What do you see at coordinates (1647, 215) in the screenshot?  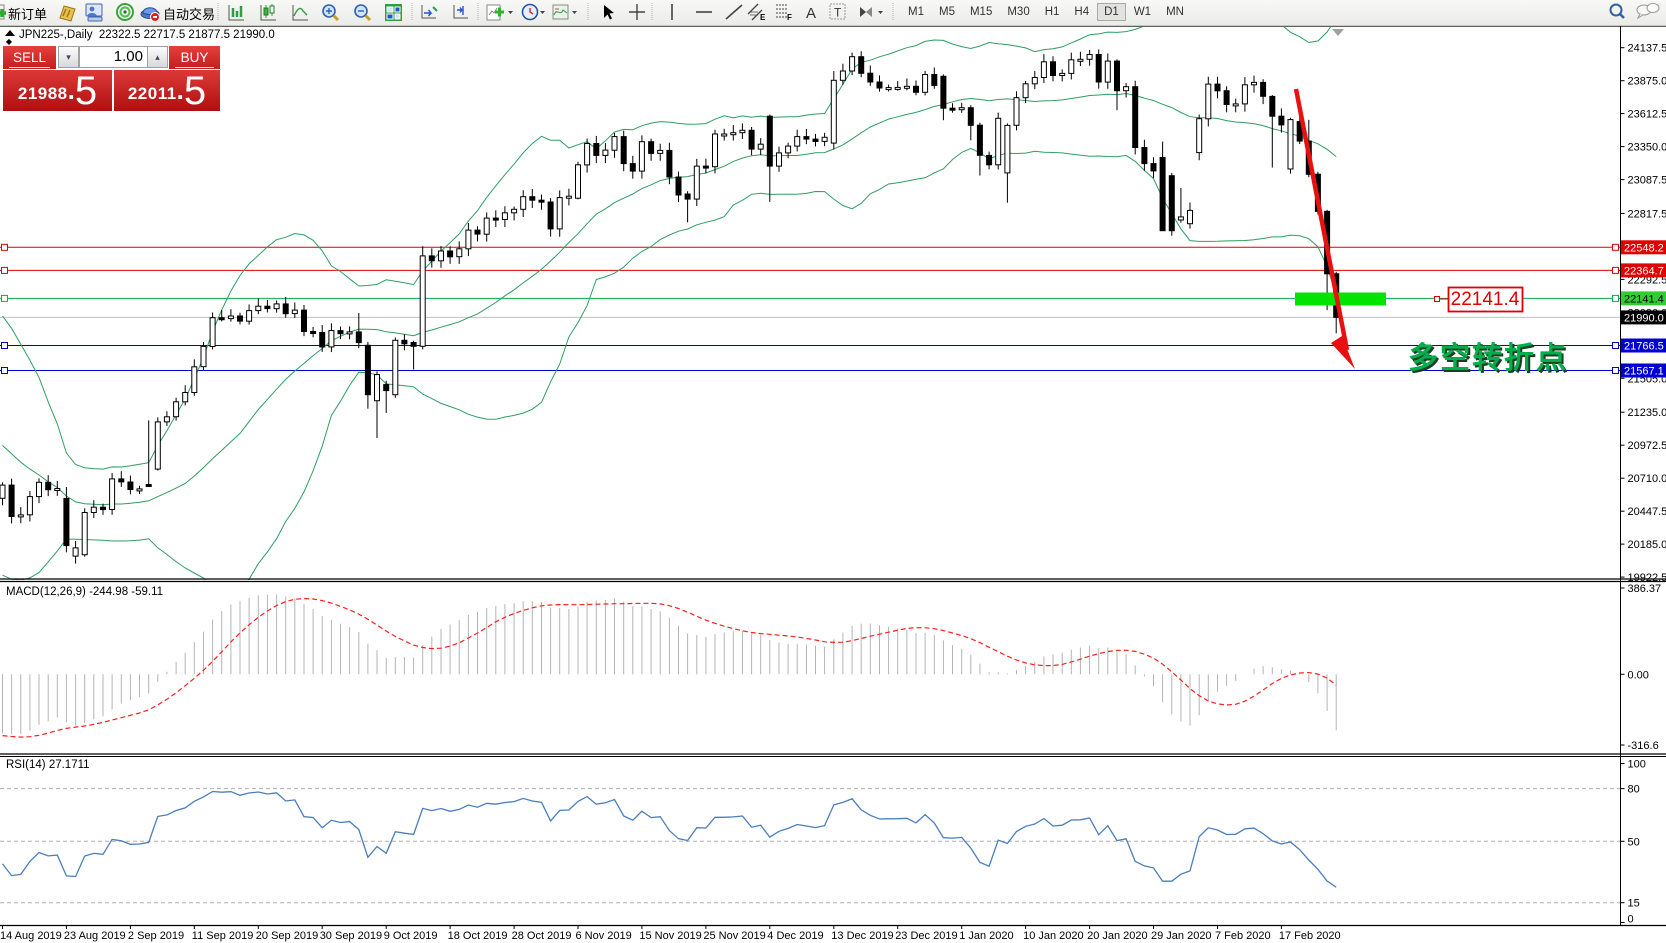 I see `svg-text: 22817.5` at bounding box center [1647, 215].